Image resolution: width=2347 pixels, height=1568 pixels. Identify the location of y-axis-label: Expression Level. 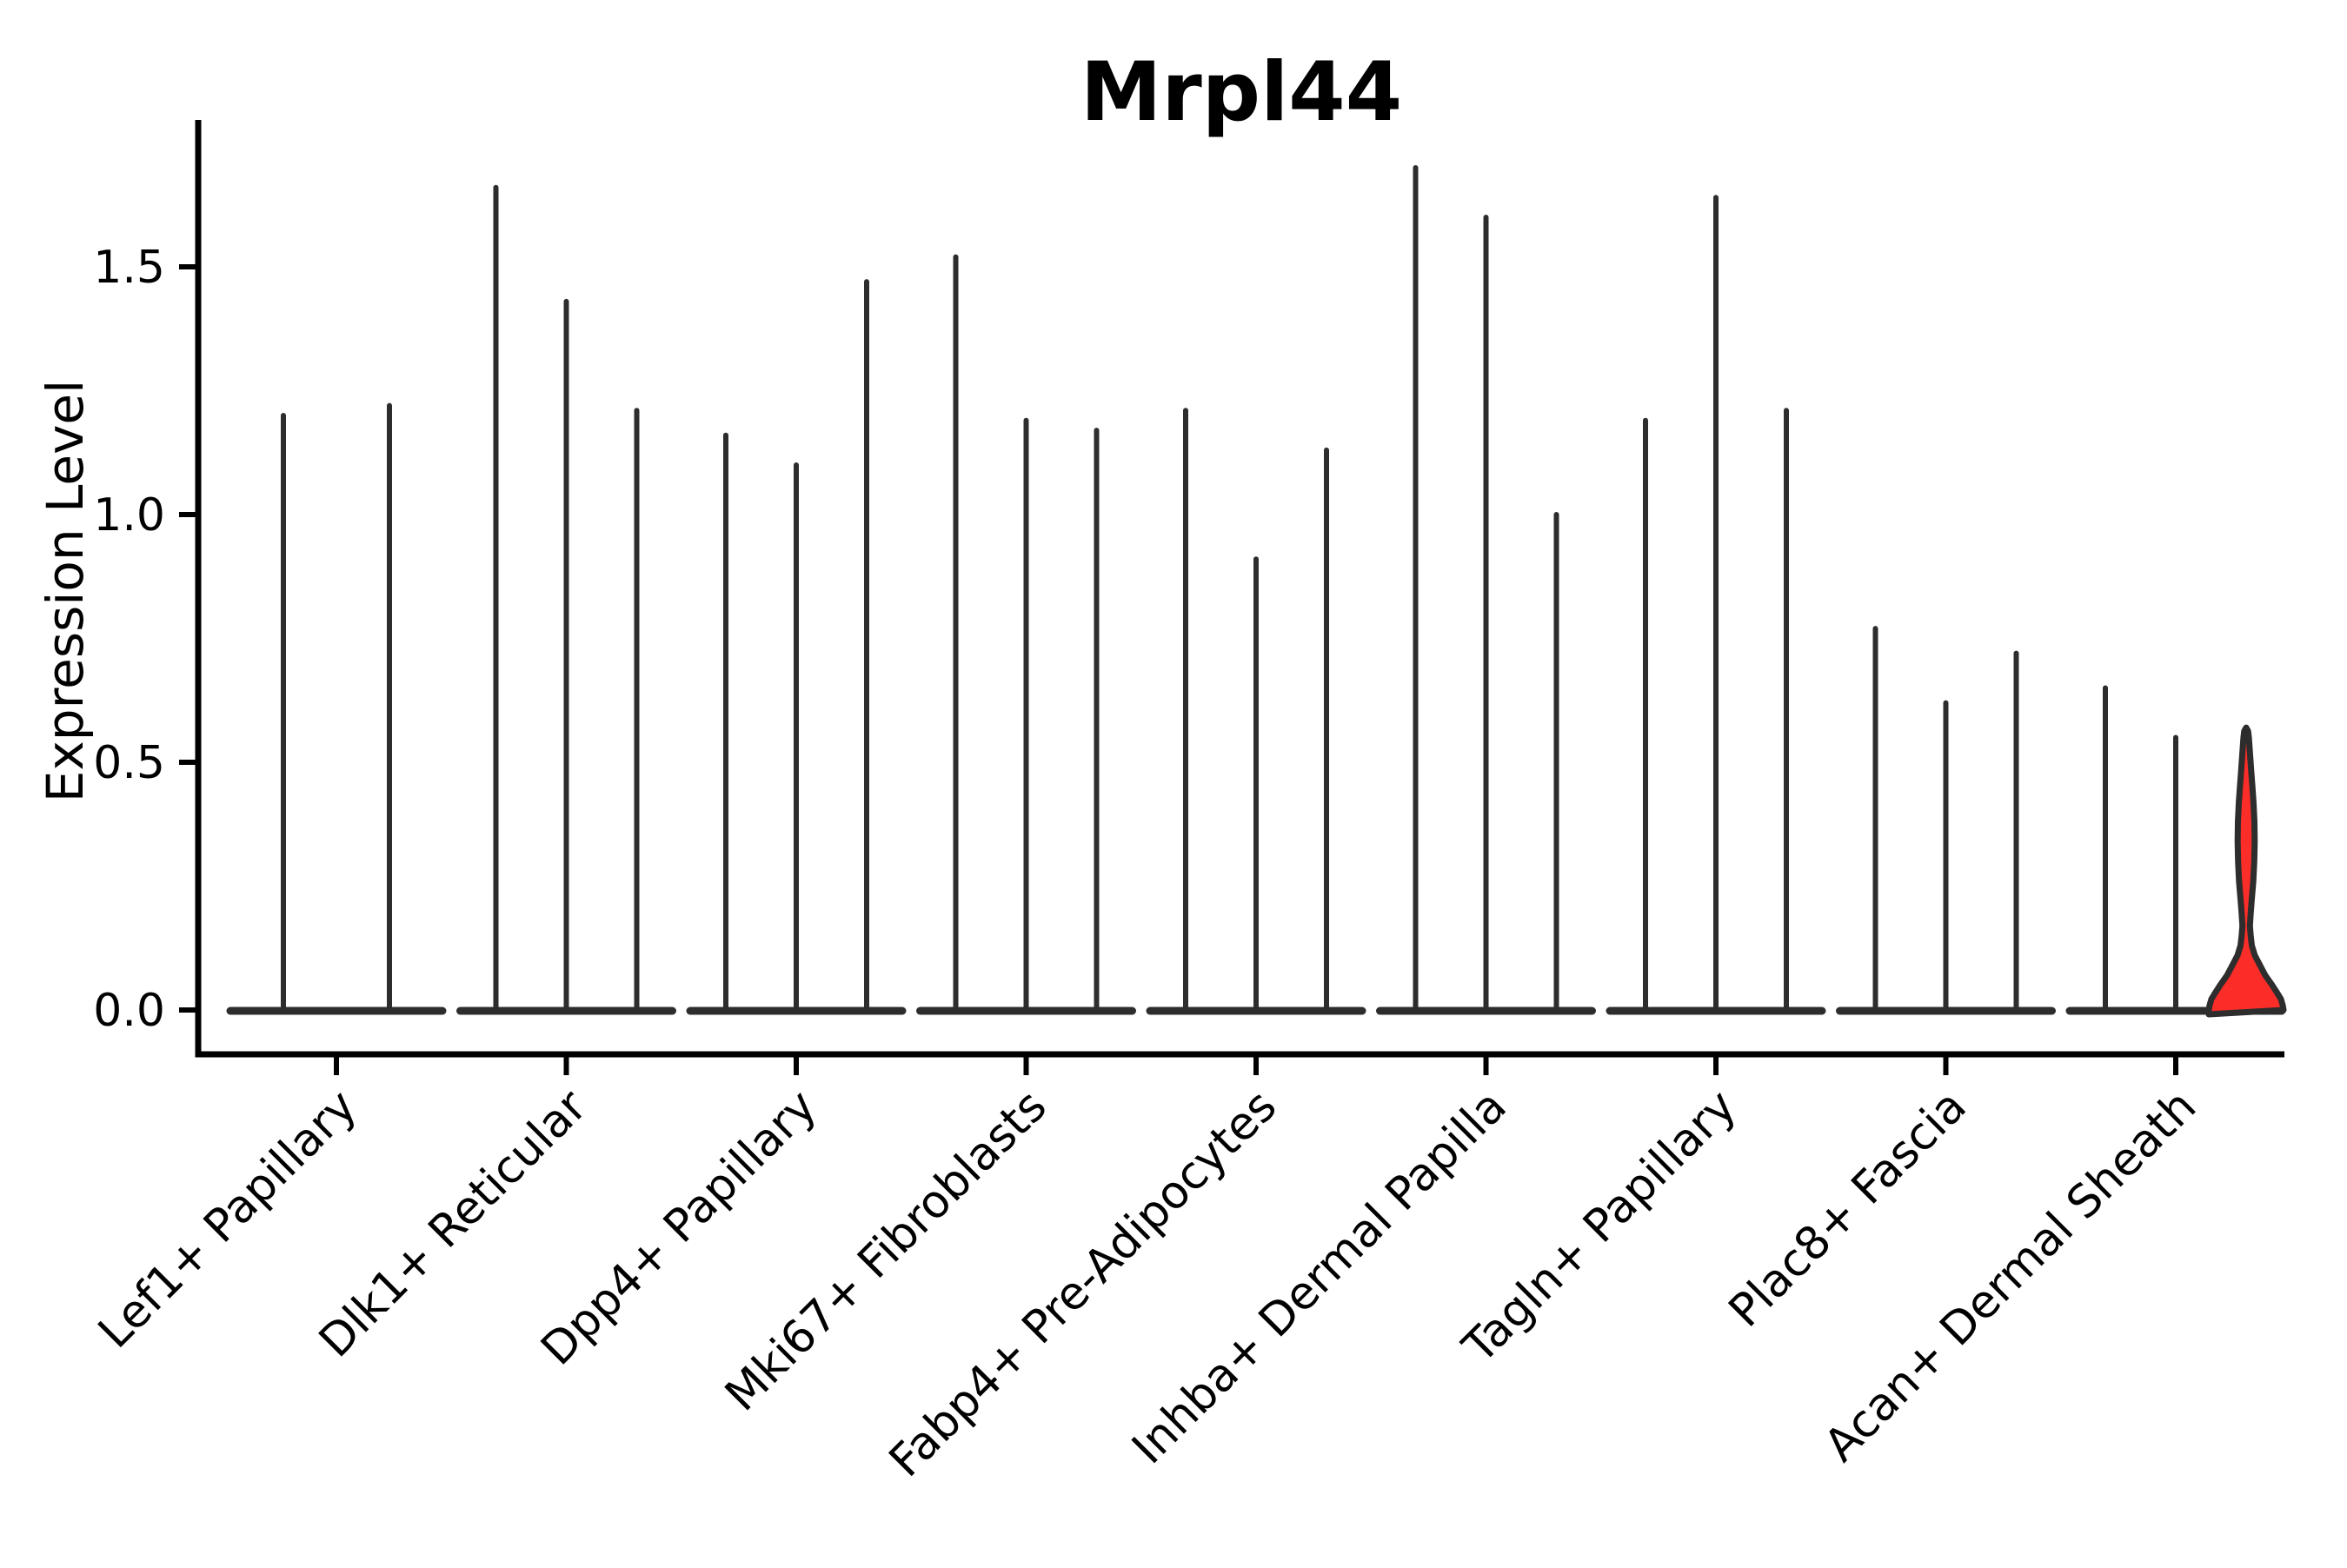
(65, 591).